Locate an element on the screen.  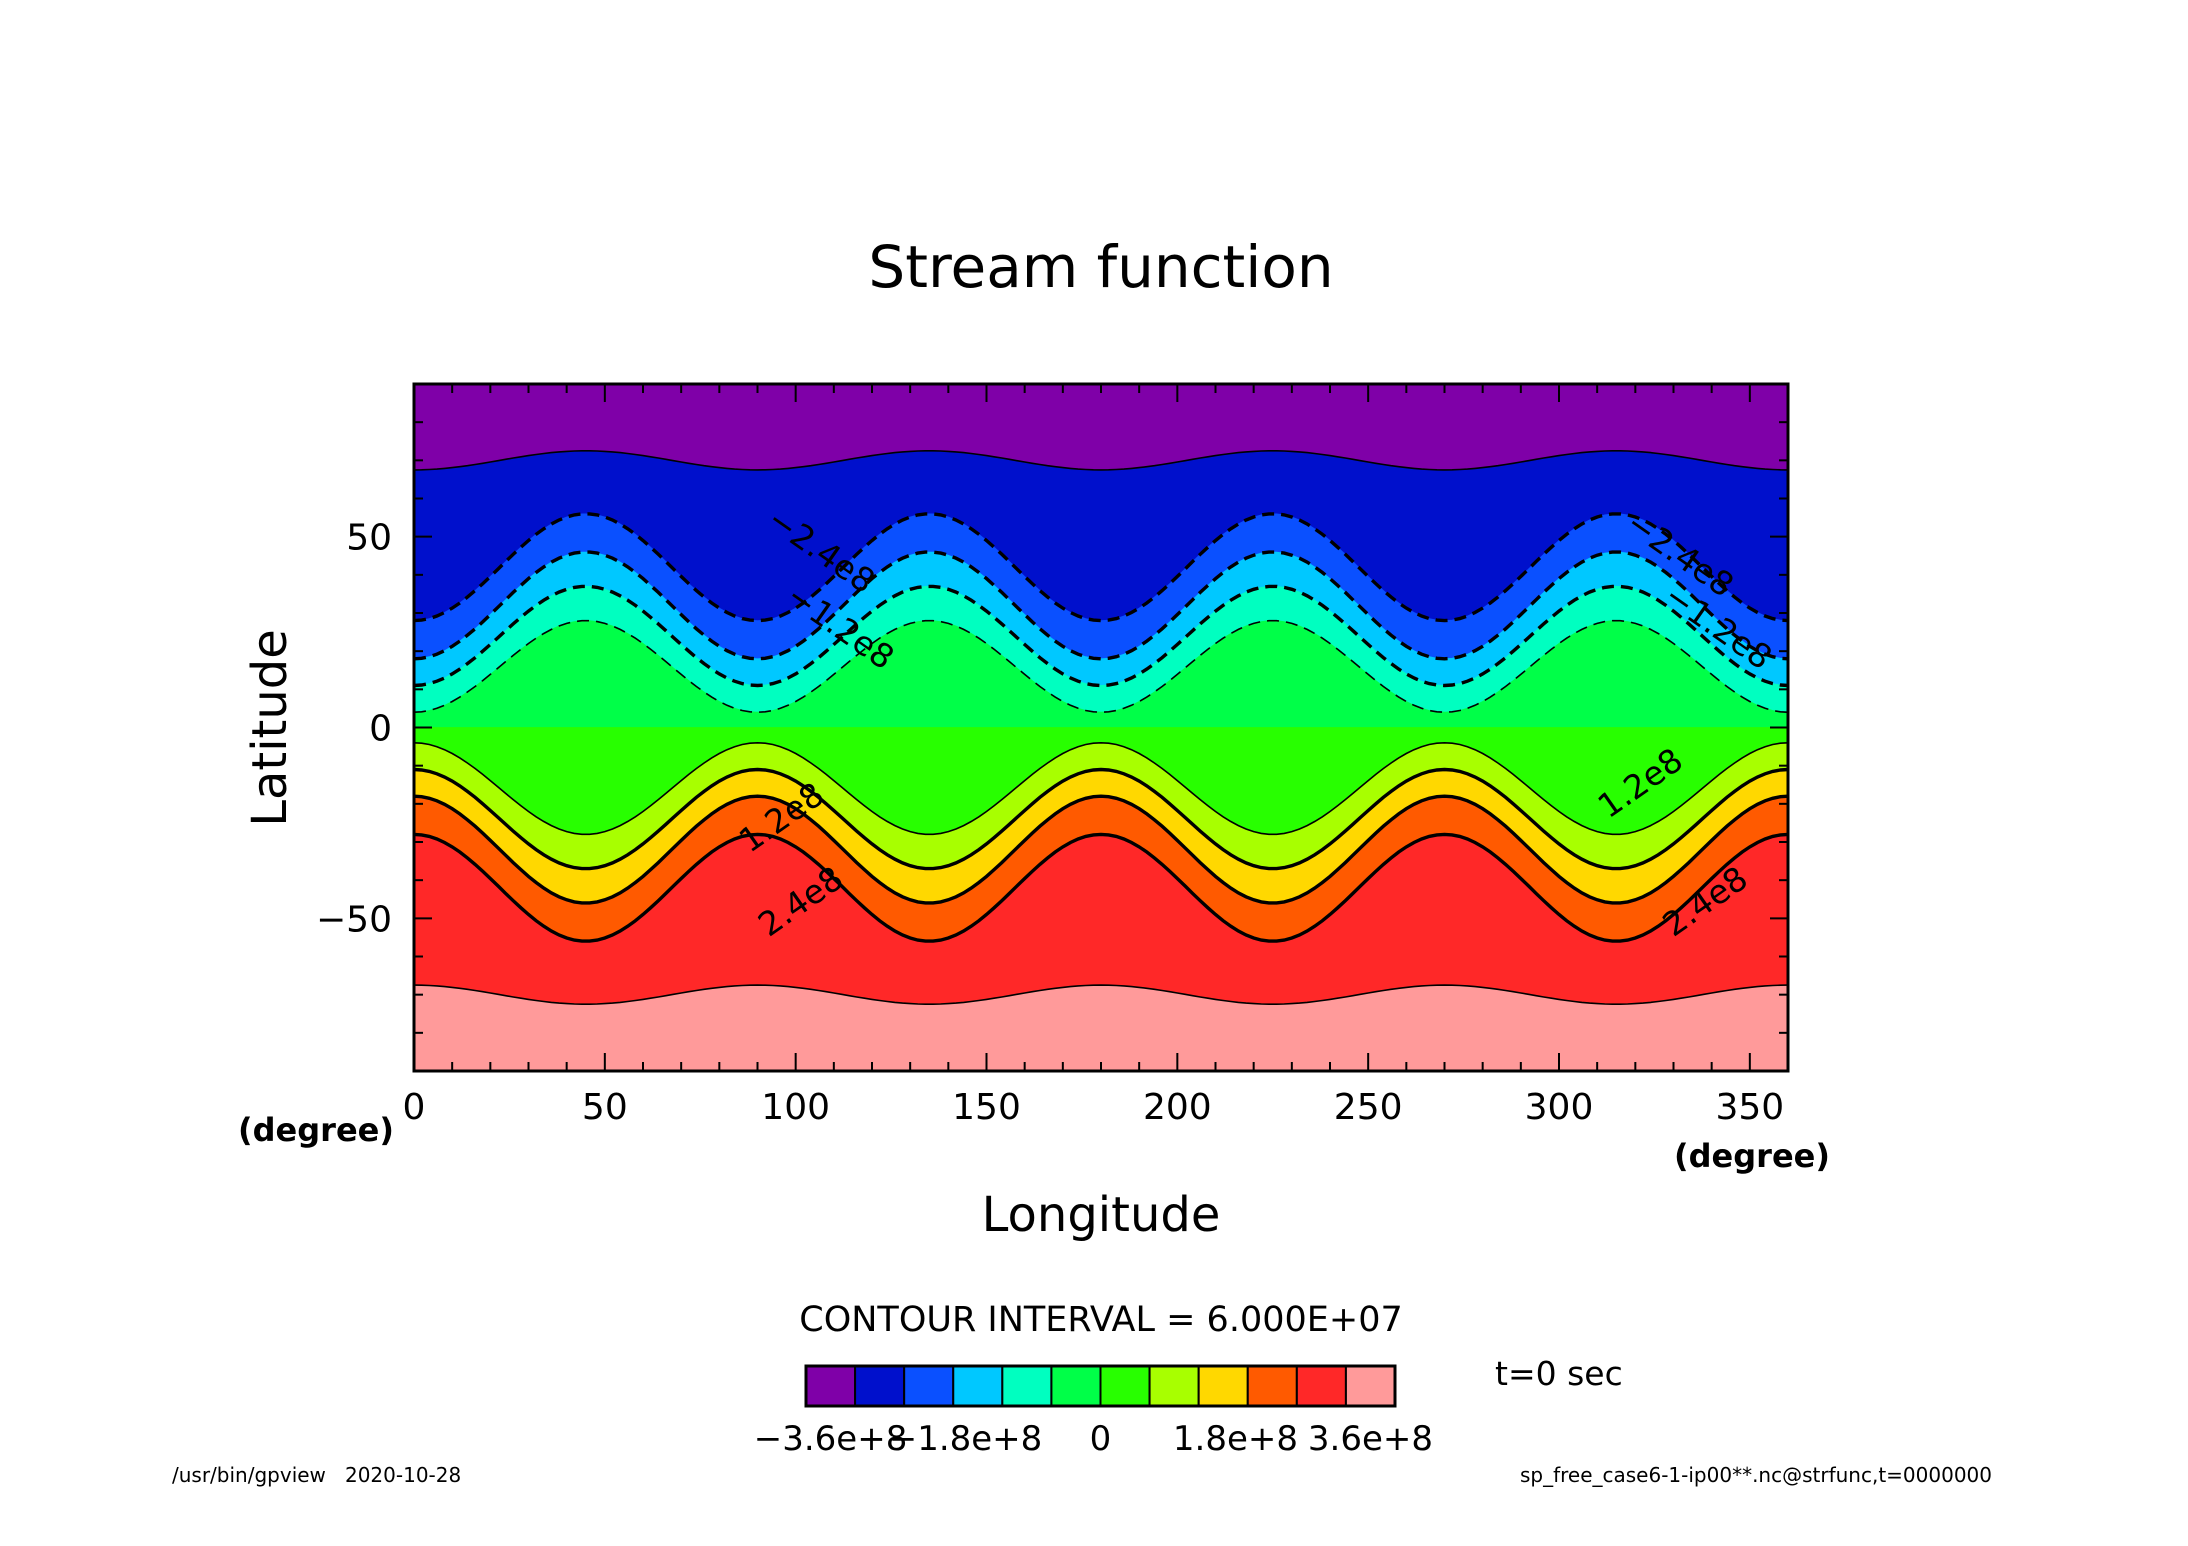
x-axis-label: Longitude is located at coordinates (1101, 1215).